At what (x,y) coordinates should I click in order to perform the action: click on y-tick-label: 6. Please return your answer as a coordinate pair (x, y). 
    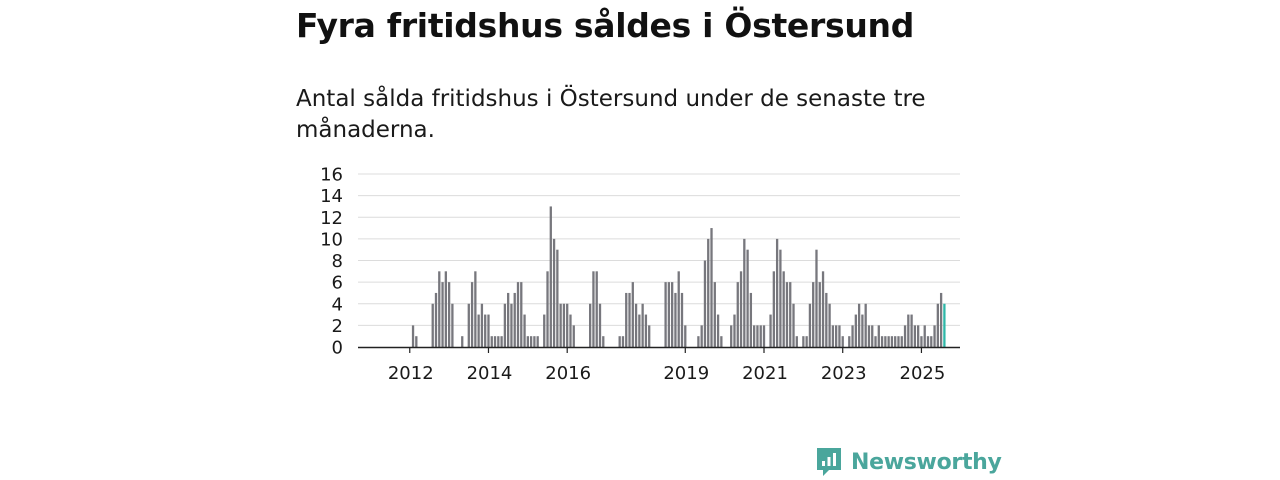
    Looking at the image, I should click on (337, 283).